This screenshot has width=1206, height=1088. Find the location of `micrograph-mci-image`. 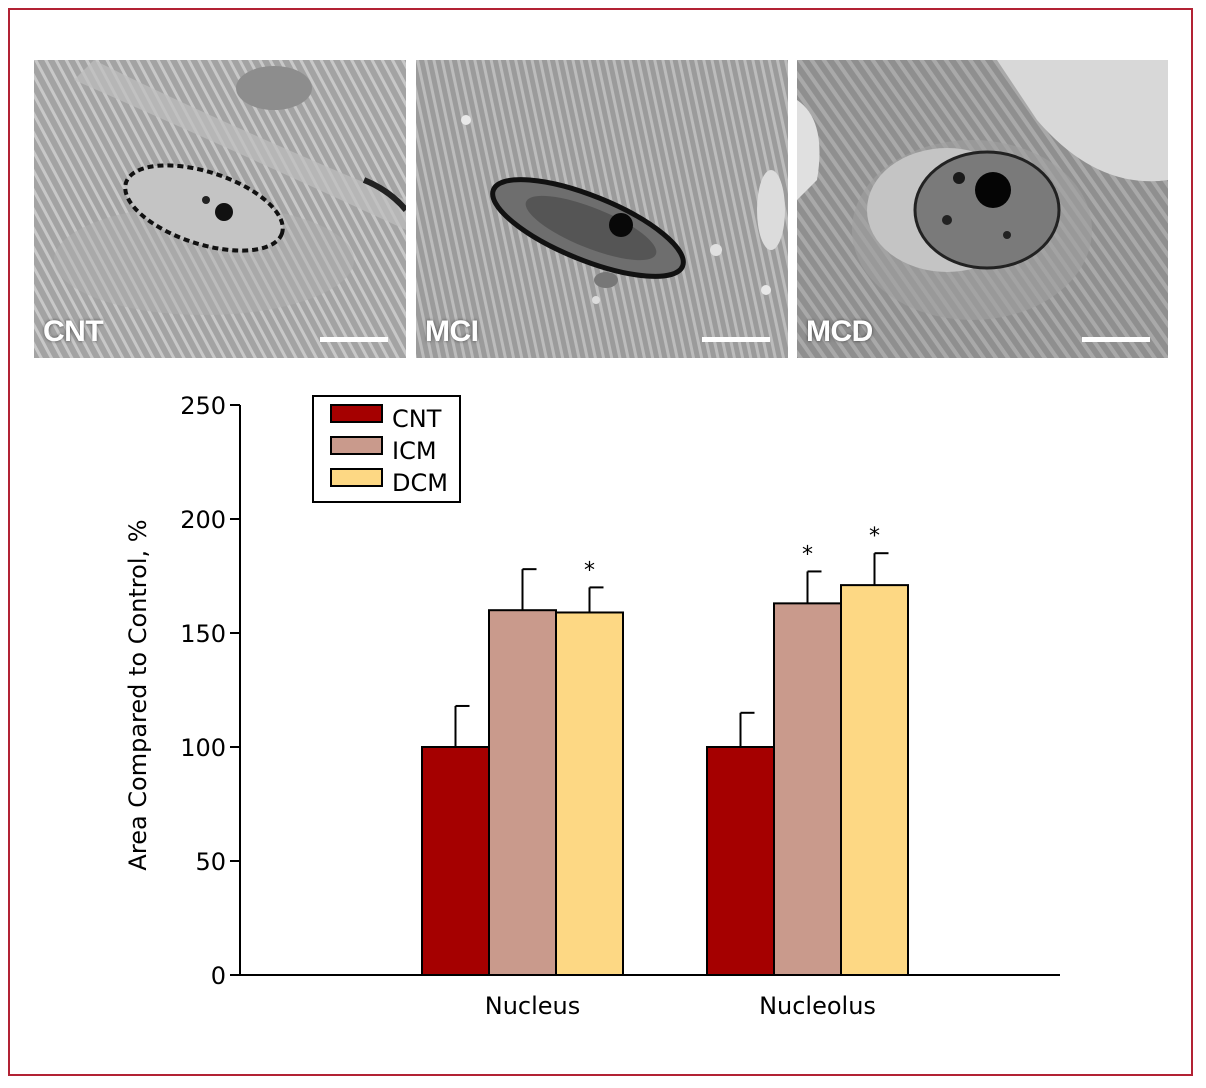

micrograph-mci-image is located at coordinates (602, 209).